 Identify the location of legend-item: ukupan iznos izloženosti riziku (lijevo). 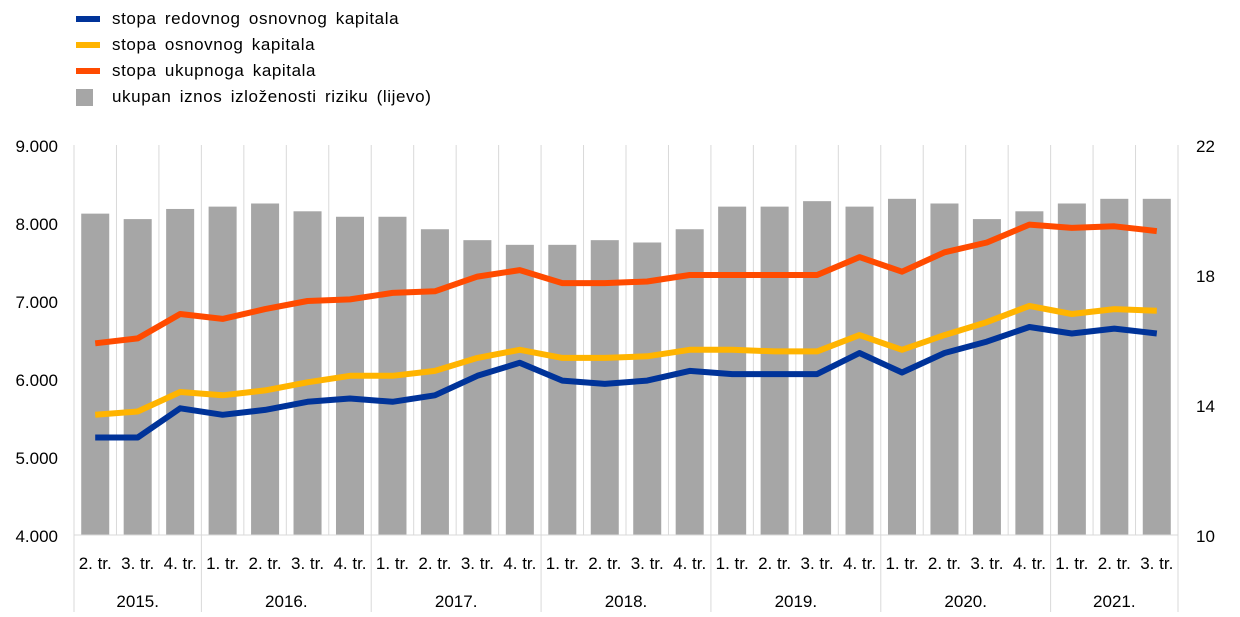
(253, 97).